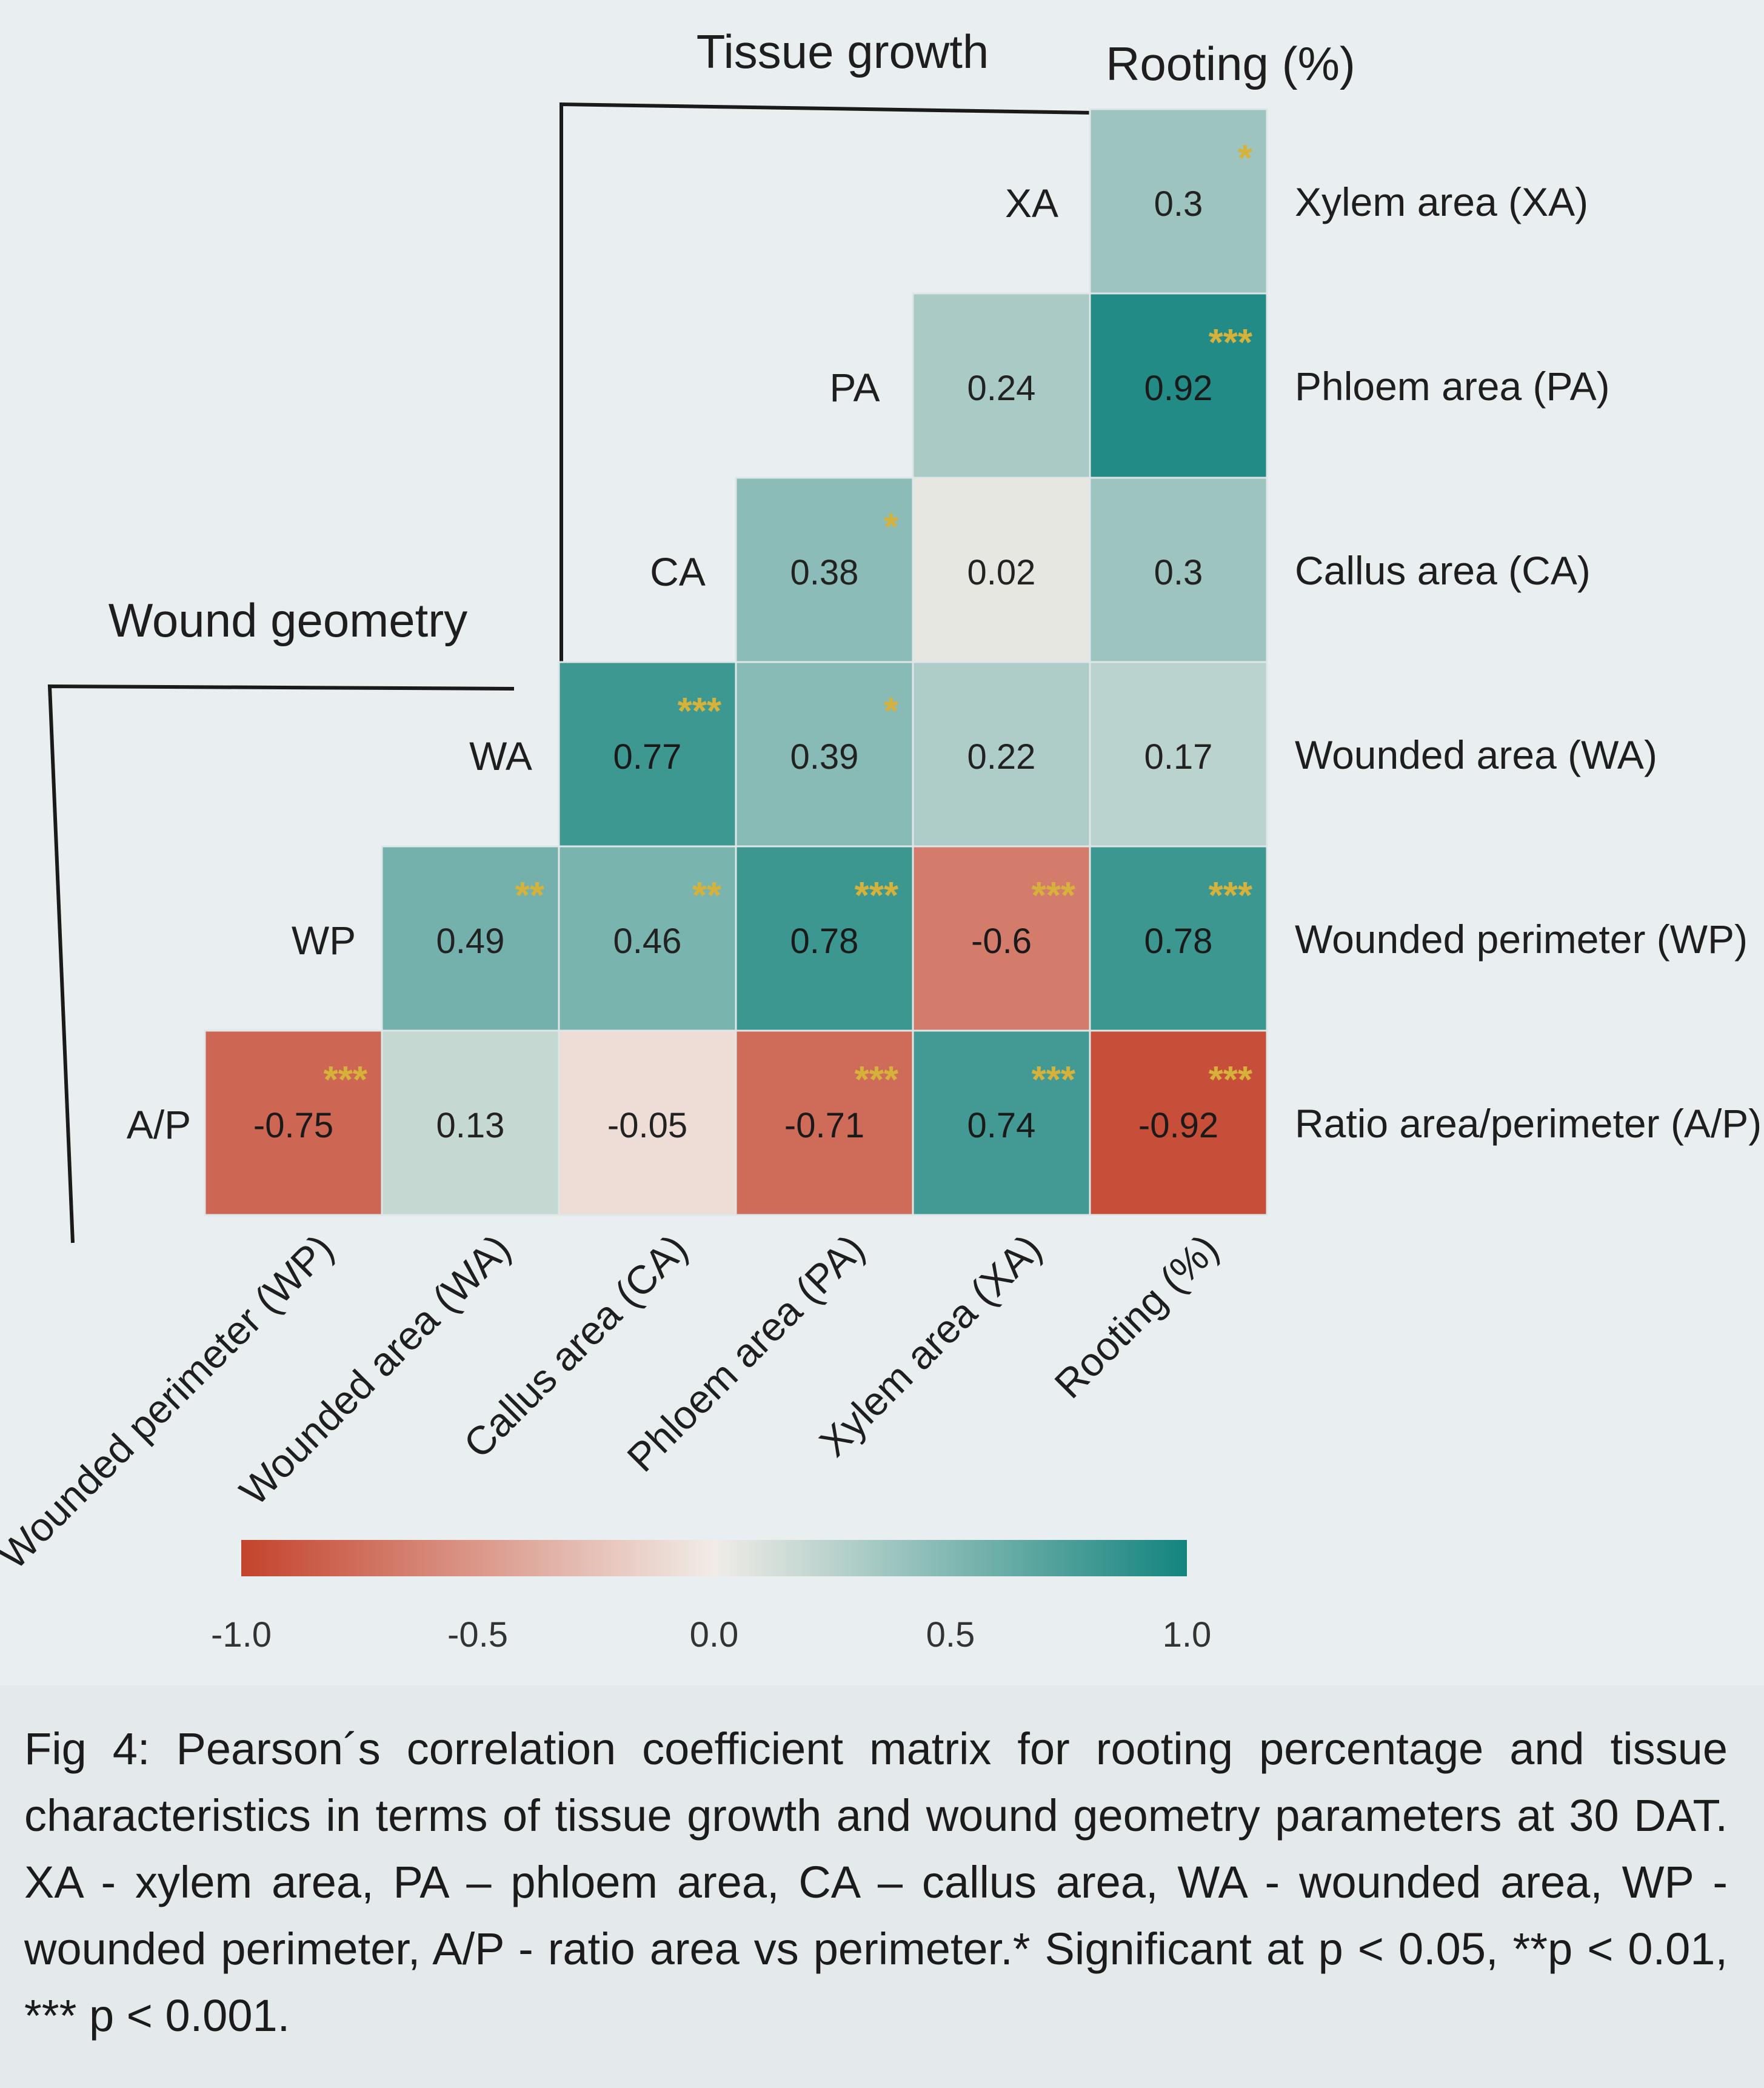 Image resolution: width=1764 pixels, height=2088 pixels. Describe the element at coordinates (1528, 1123) in the screenshot. I see `row-label: Ratio area/perimeter (A/P)` at that location.